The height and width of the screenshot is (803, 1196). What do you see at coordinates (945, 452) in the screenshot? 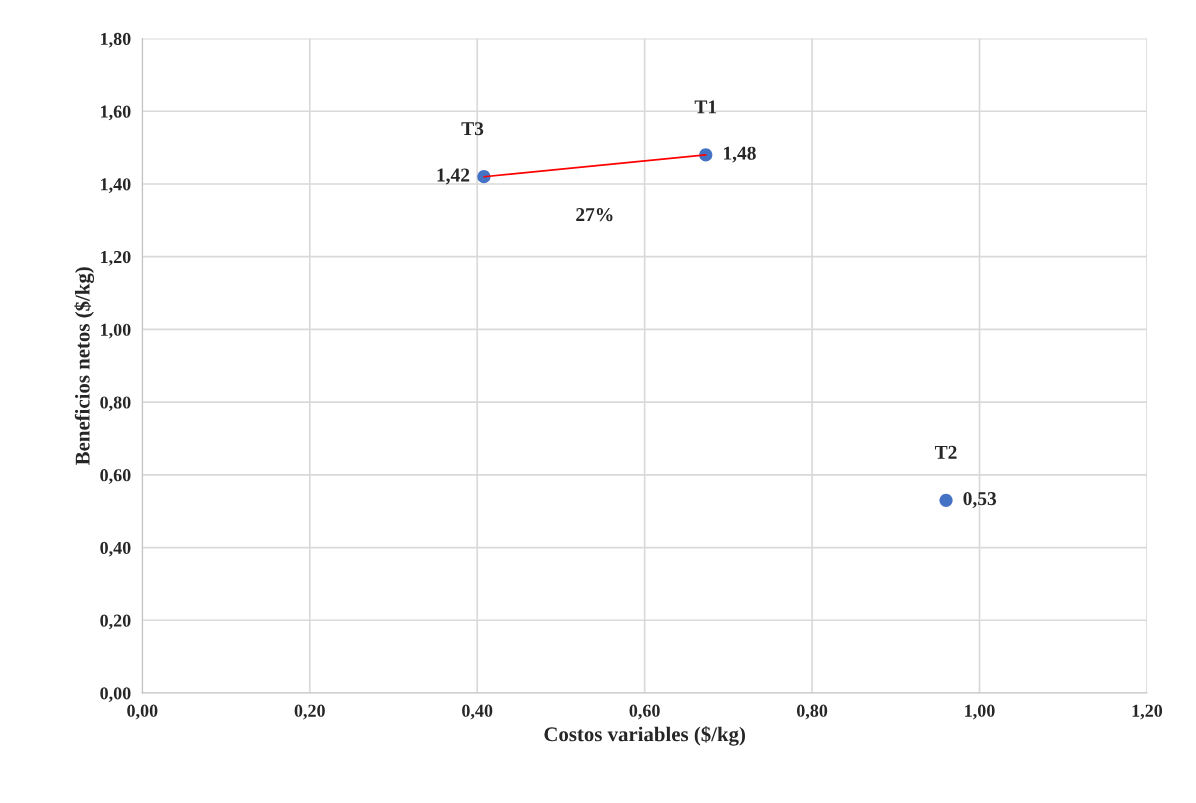
I see `annotation: T2` at bounding box center [945, 452].